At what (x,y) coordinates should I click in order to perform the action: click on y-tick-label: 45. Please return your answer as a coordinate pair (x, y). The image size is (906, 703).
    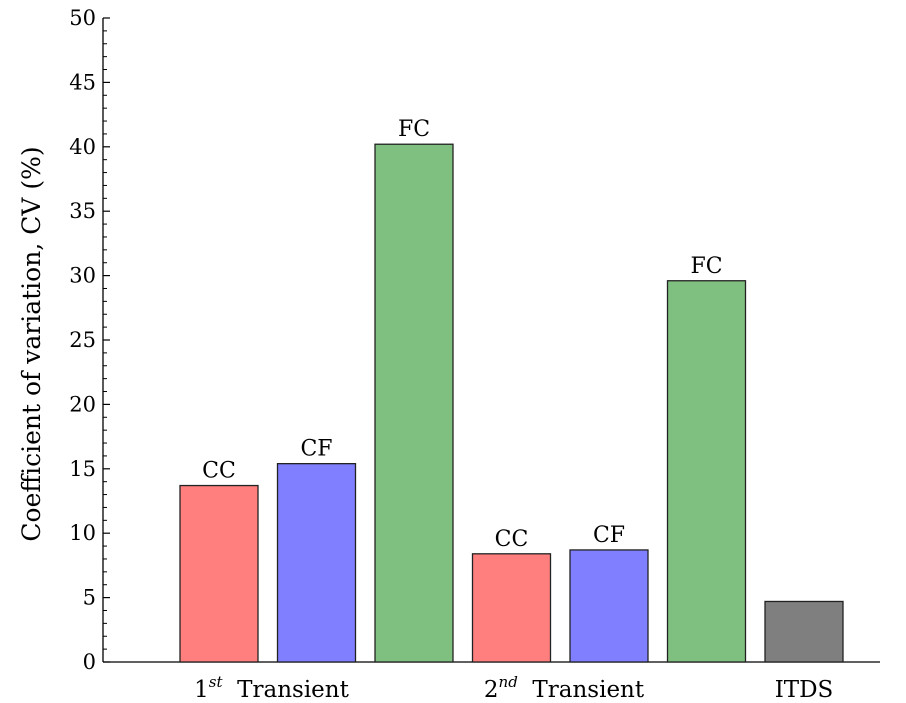
    Looking at the image, I should click on (82, 82).